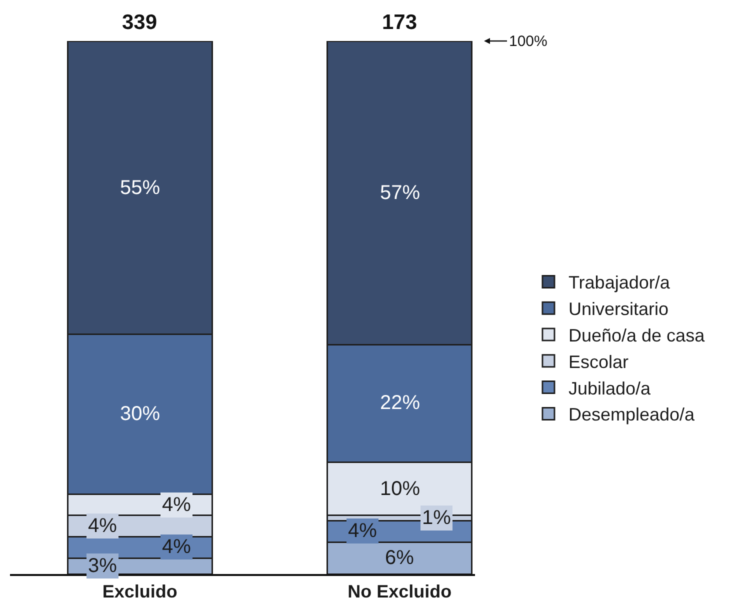  What do you see at coordinates (437, 518) in the screenshot?
I see `data-label: 1%` at bounding box center [437, 518].